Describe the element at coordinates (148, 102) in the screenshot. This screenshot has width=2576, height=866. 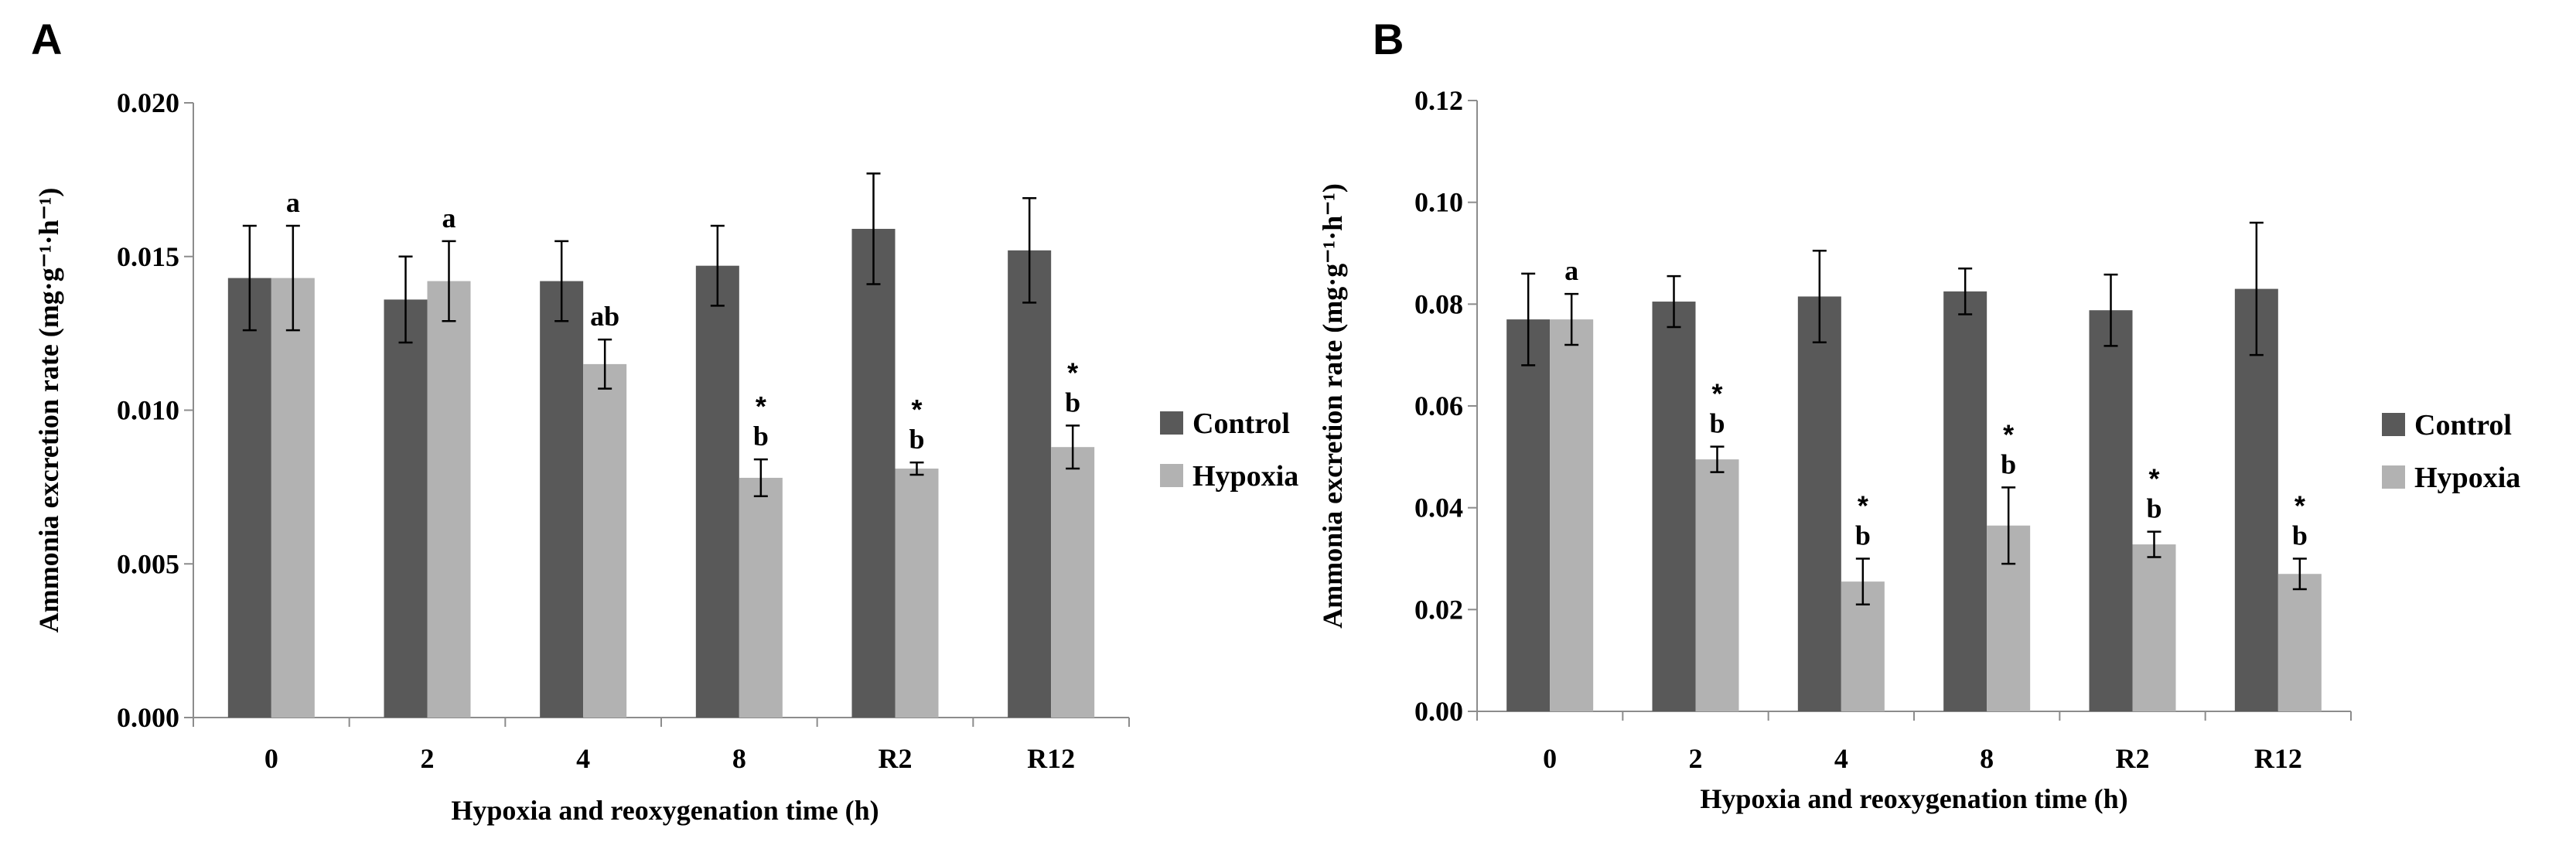
I see `y-tick-label: 0.020` at that location.